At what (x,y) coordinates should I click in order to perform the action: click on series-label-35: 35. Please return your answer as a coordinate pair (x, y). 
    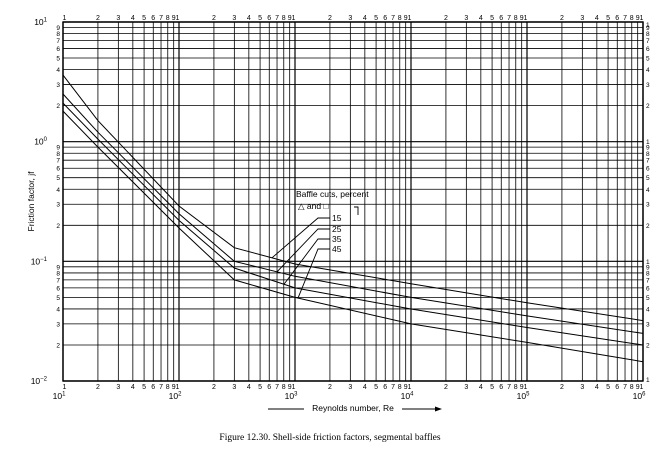
    Looking at the image, I should click on (337, 239).